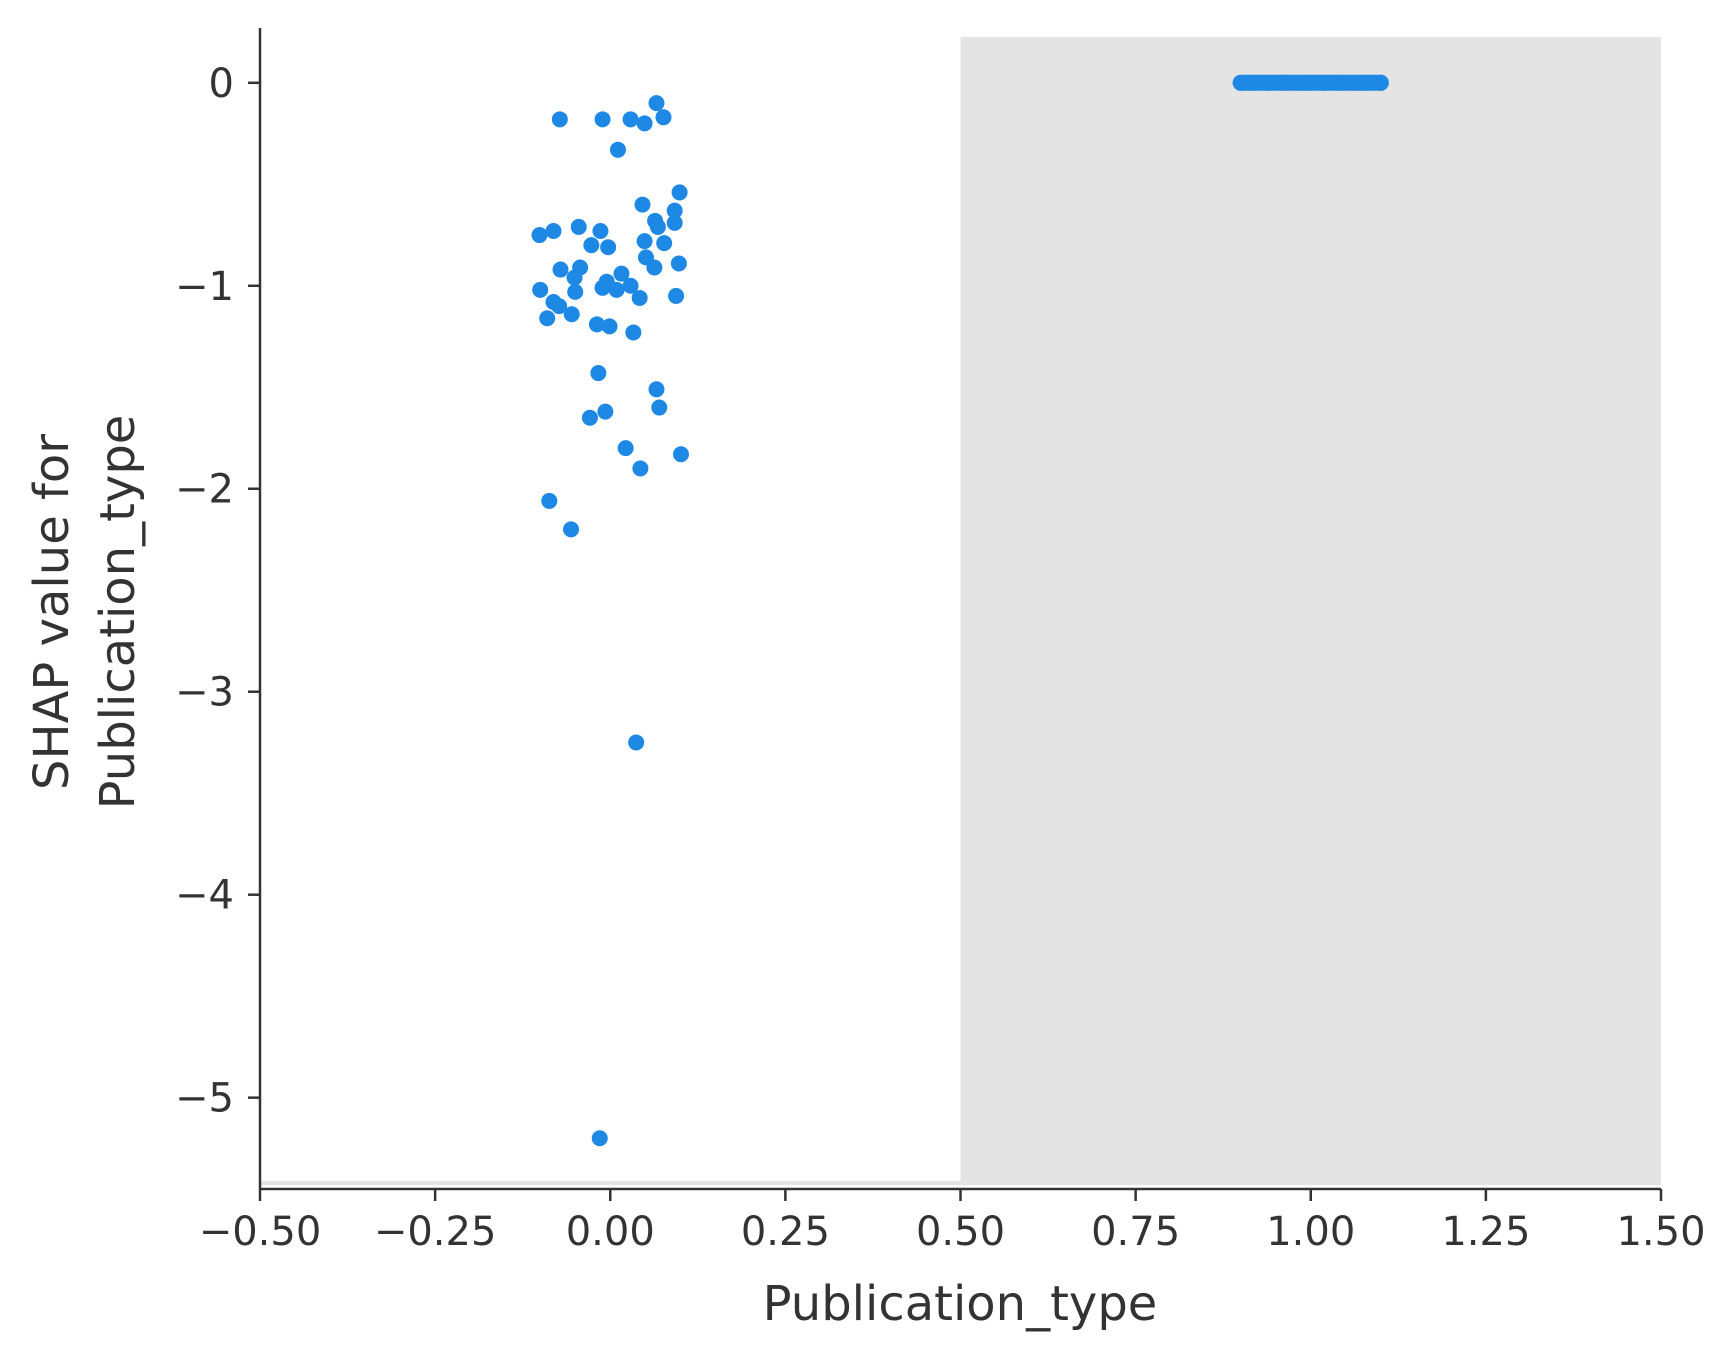 This screenshot has width=1733, height=1359. Describe the element at coordinates (221, 84) in the screenshot. I see `y-tick-label: 0` at that location.